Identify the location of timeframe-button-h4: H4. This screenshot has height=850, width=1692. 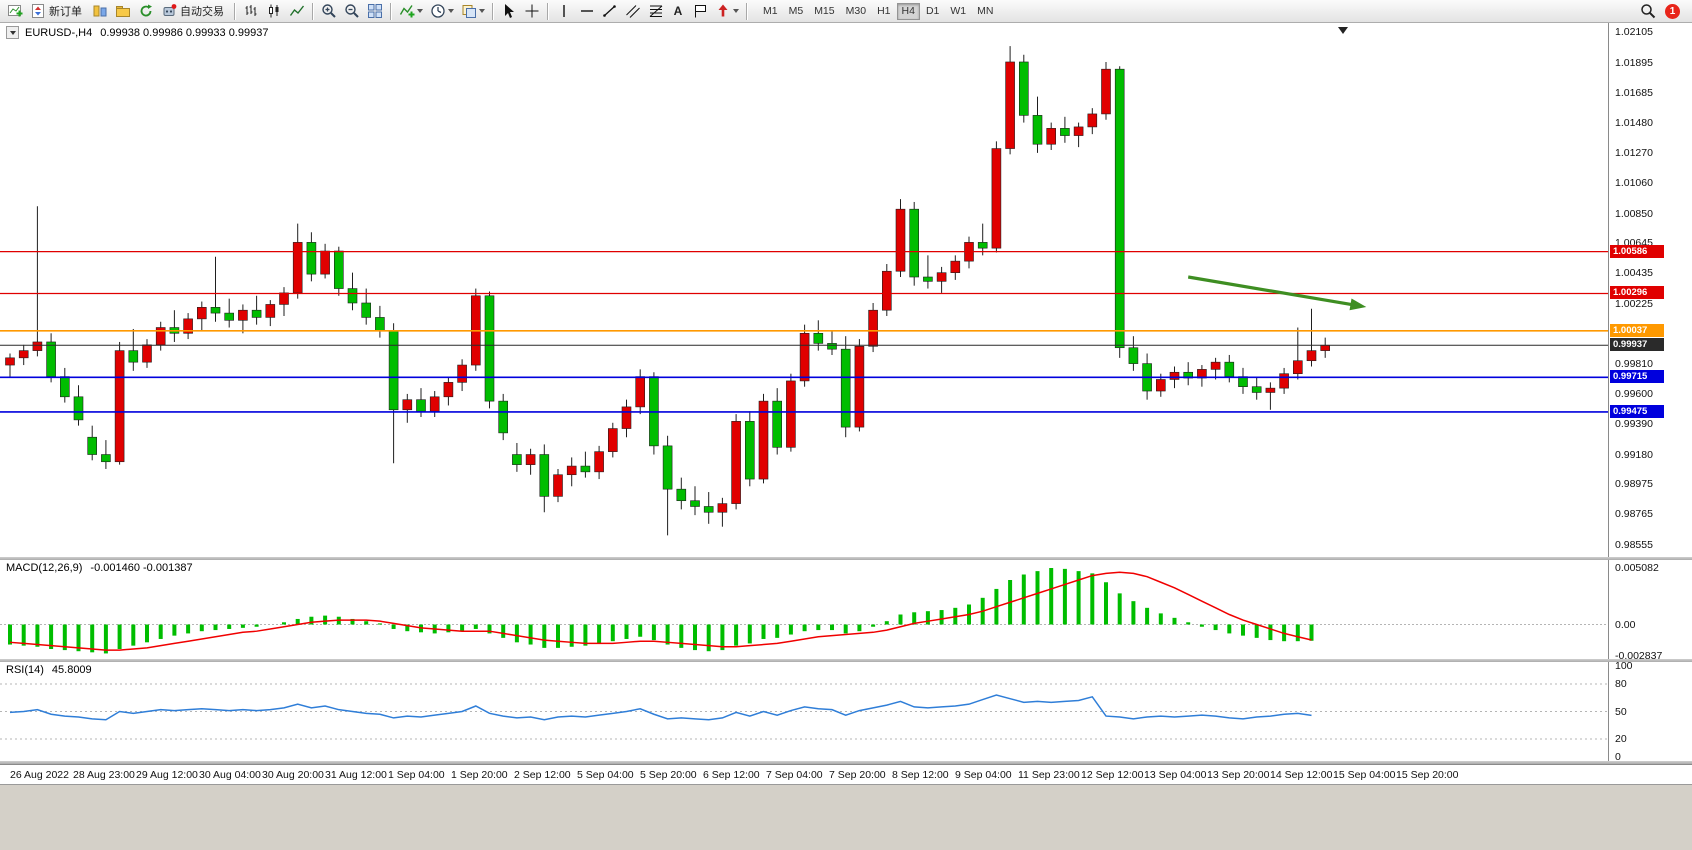
(908, 11).